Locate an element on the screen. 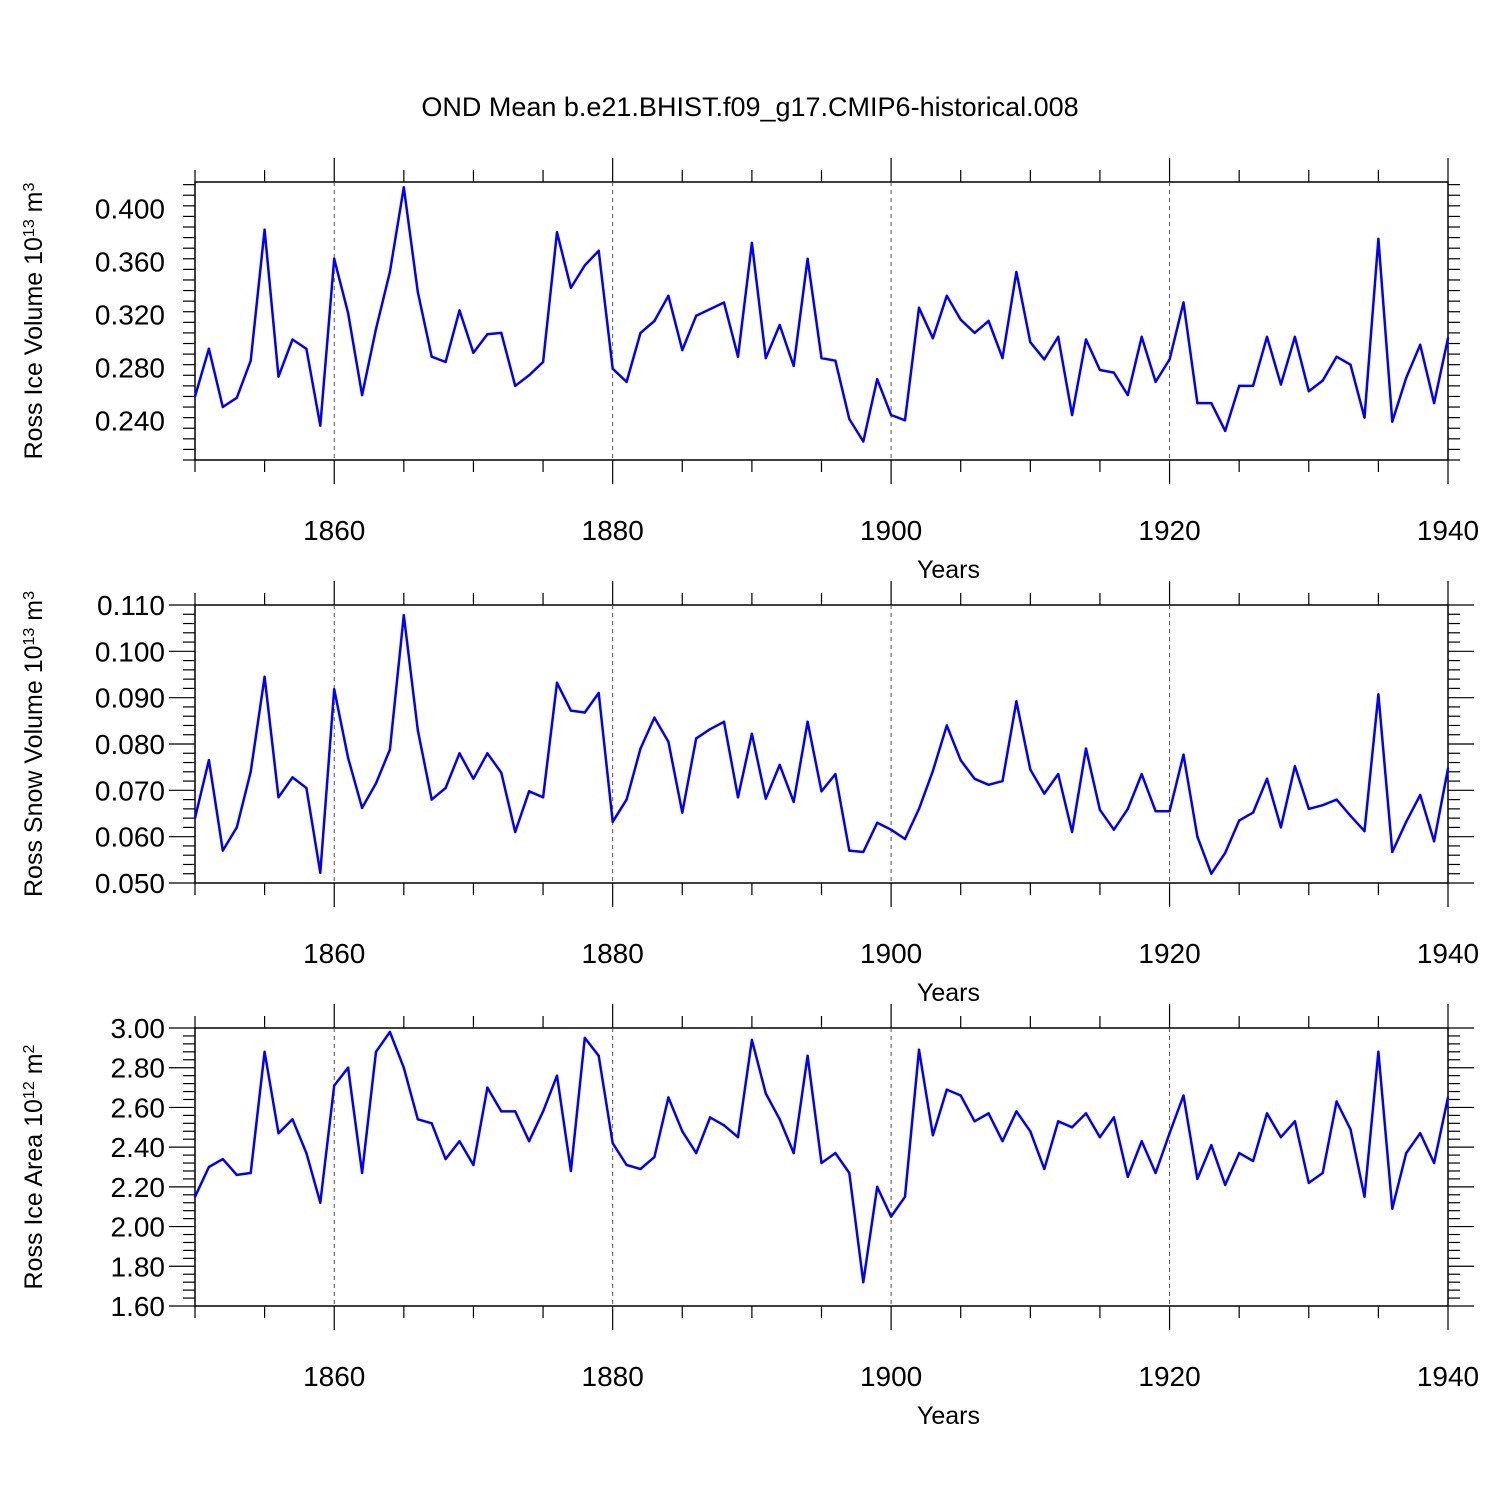 Image resolution: width=1500 pixels, height=1500 pixels. y-axis-label: Ross Ice Area 1012 m2 is located at coordinates (34, 1166).